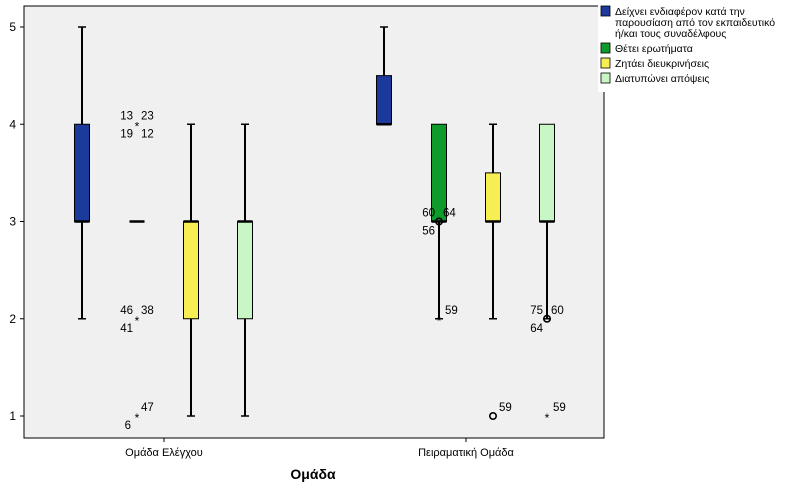 The height and width of the screenshot is (497, 801). Describe the element at coordinates (428, 232) in the screenshot. I see `outlier-case-label: 56` at that location.